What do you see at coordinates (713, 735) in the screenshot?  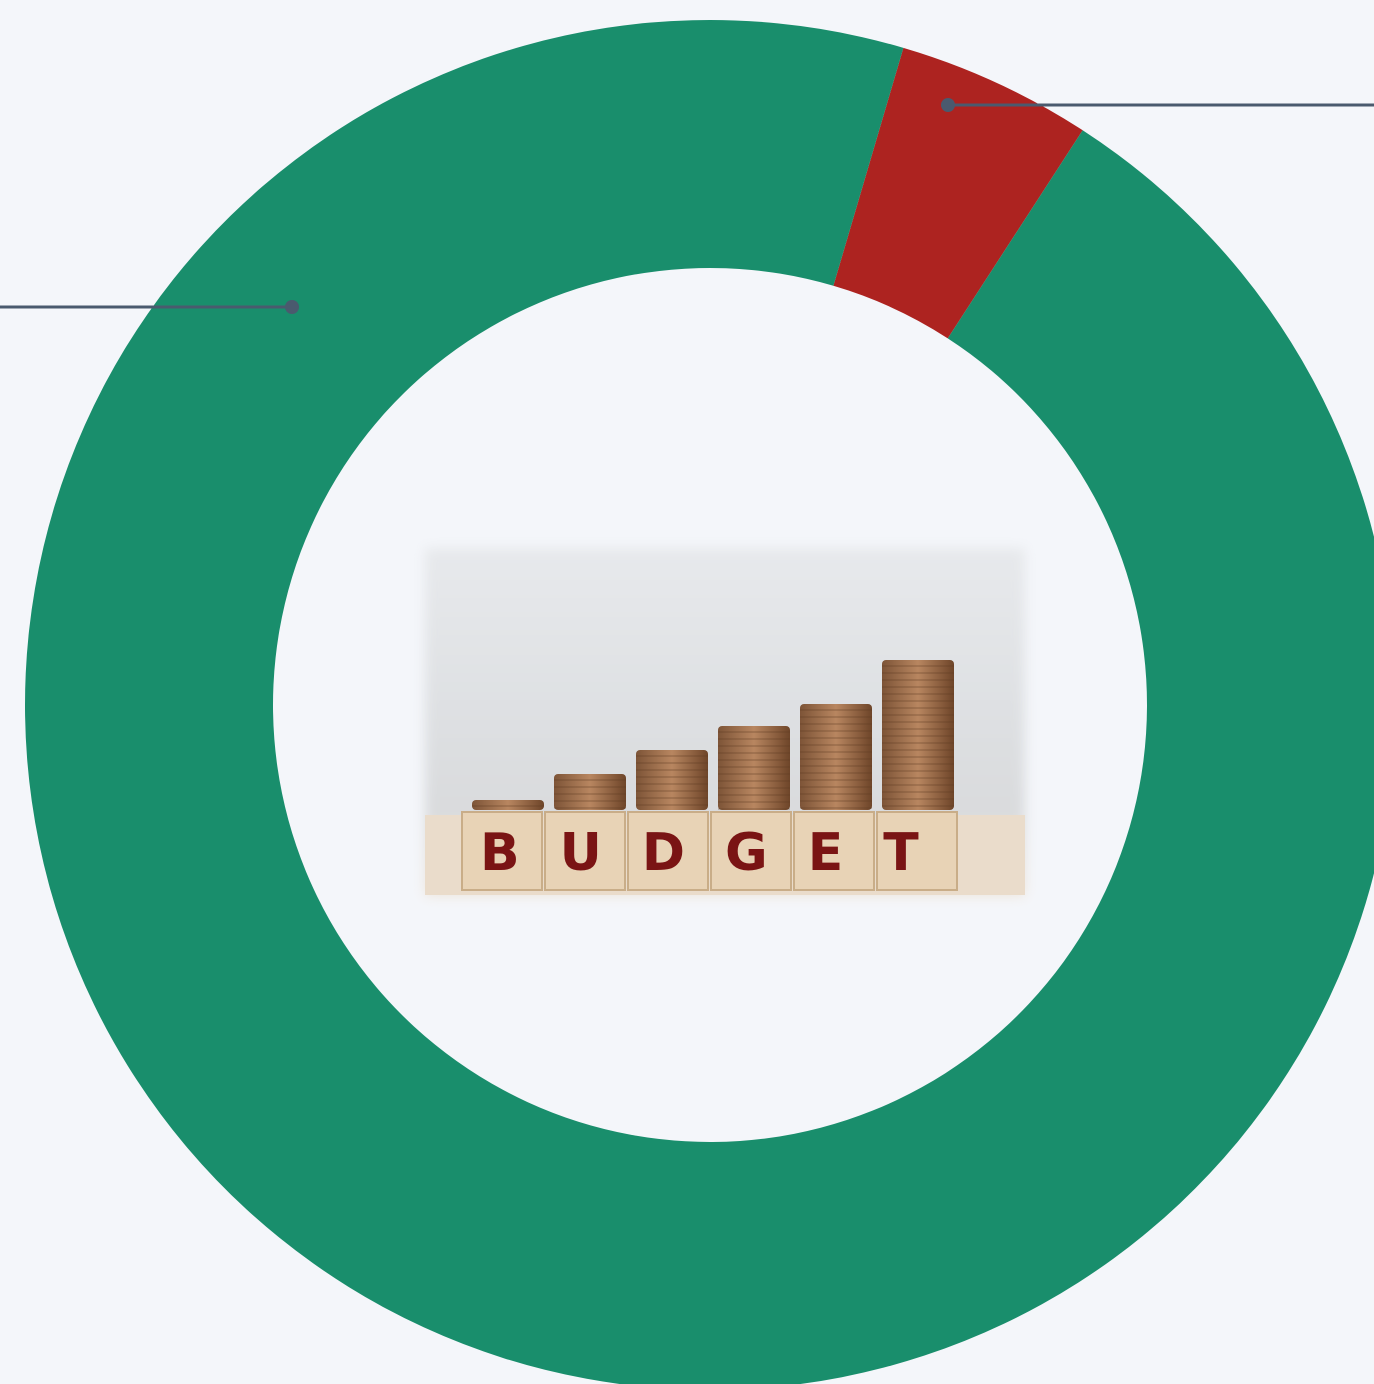 I see `coin-stacks` at bounding box center [713, 735].